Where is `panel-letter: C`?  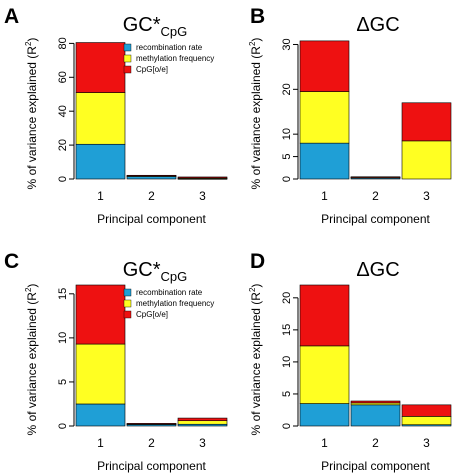
panel-letter: C is located at coordinates (11, 261).